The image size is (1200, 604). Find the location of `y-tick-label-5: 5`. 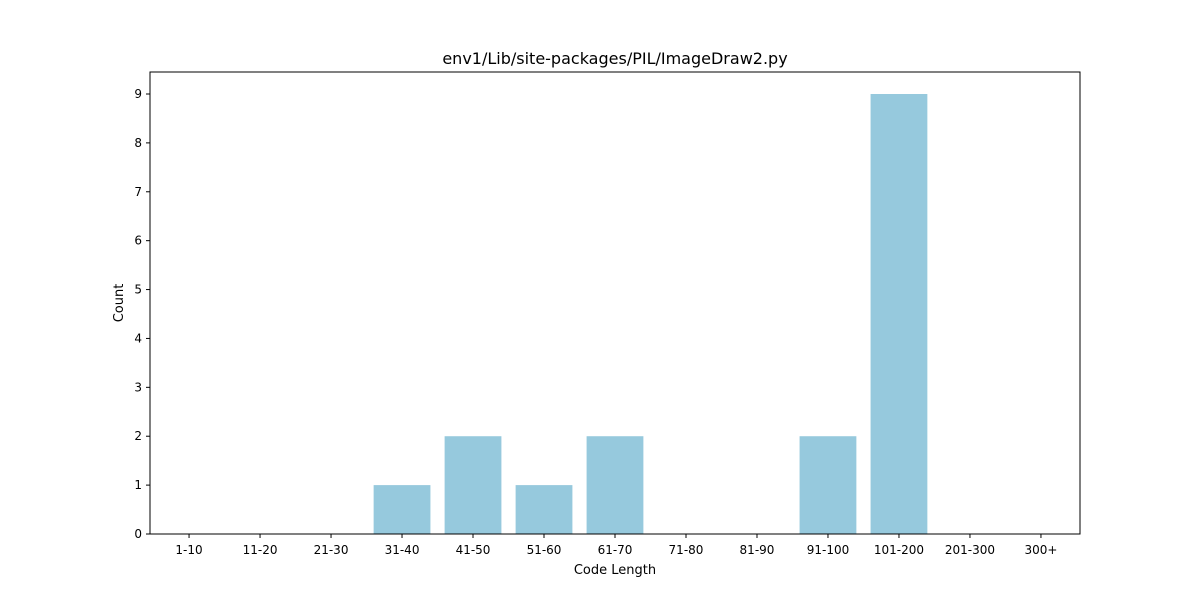

y-tick-label-5: 5 is located at coordinates (138, 290).